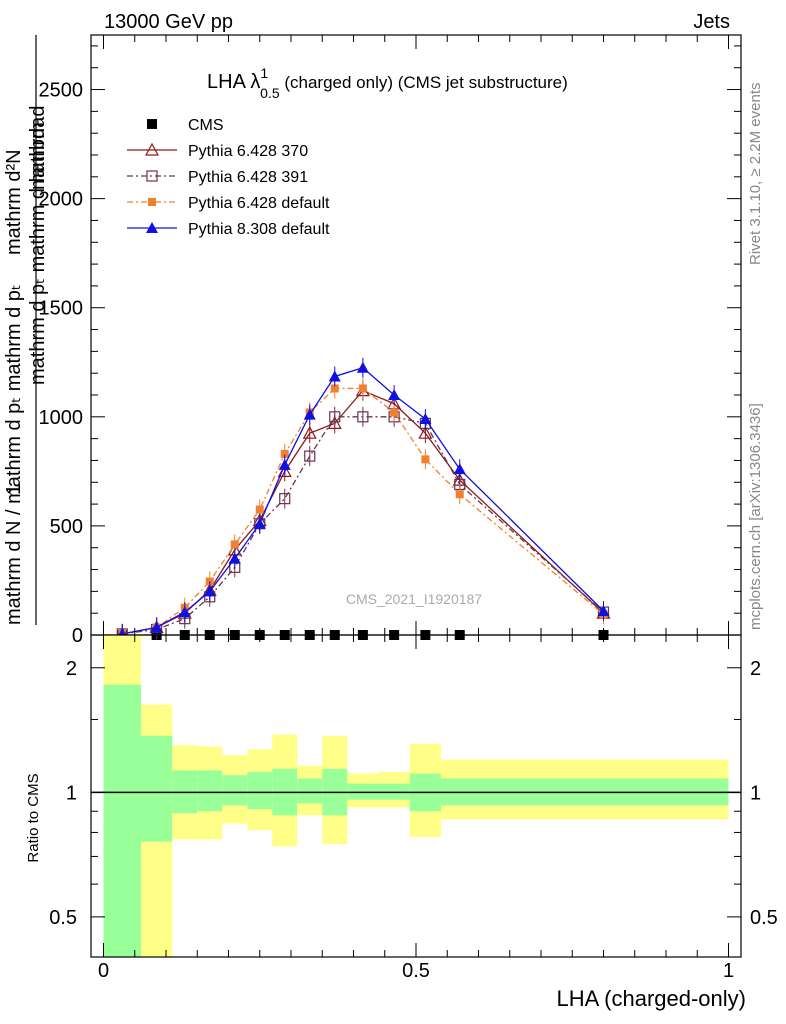 The image size is (786, 1024). Describe the element at coordinates (259, 203) in the screenshot. I see `legend-label: Pythia 6.428 default` at that location.